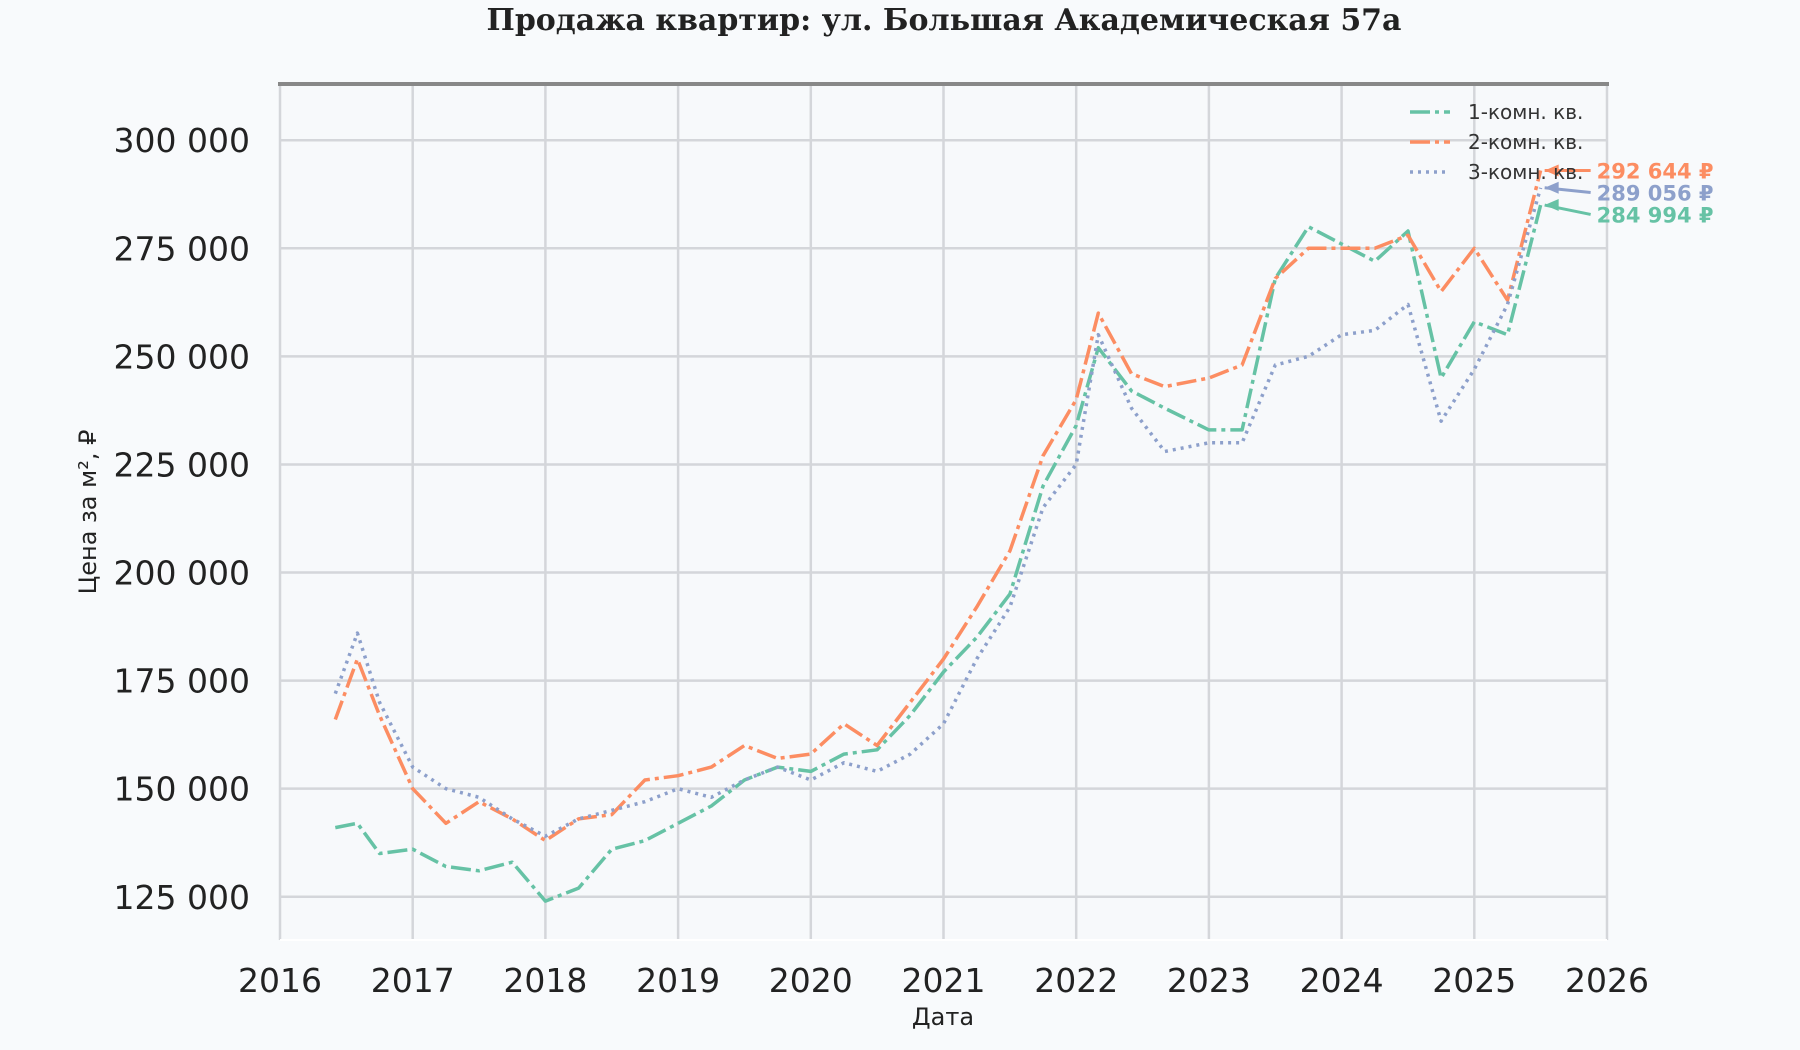 This screenshot has width=1800, height=1050. Describe the element at coordinates (413, 980) in the screenshot. I see `x-tick-label: 2017` at that location.